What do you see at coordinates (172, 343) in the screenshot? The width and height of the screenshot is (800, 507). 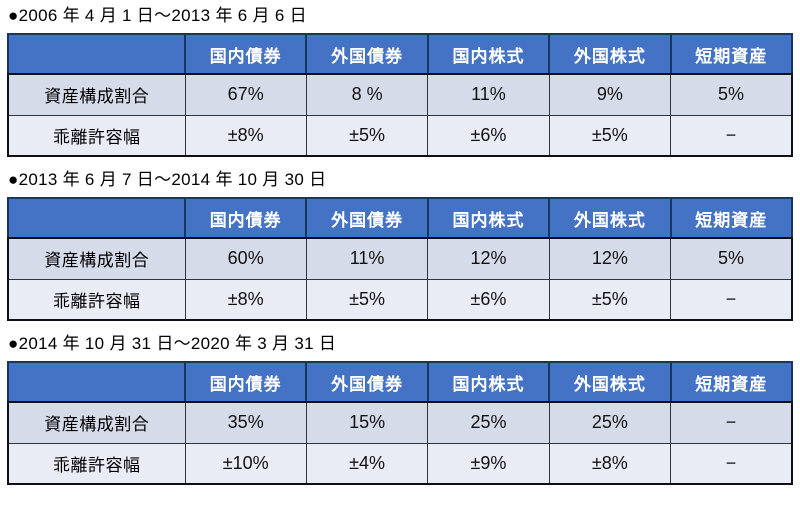 I see `section-title: ●2014 年 10 月 31 日～2020 年 3 月 31 日` at bounding box center [172, 343].